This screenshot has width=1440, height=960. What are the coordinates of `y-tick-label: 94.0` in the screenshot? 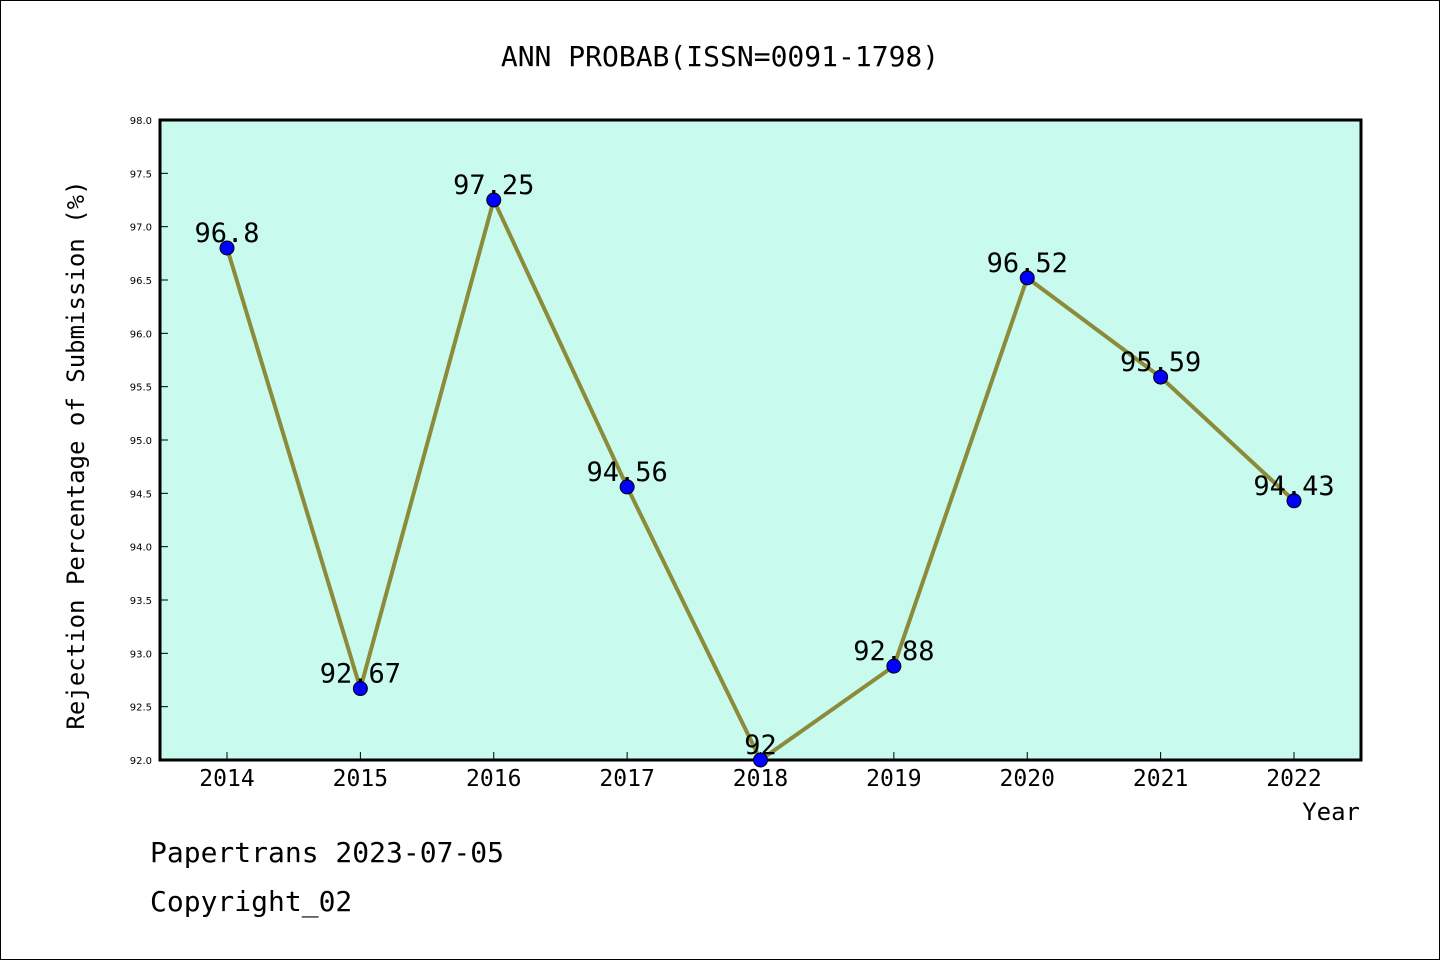 It's located at (141, 548).